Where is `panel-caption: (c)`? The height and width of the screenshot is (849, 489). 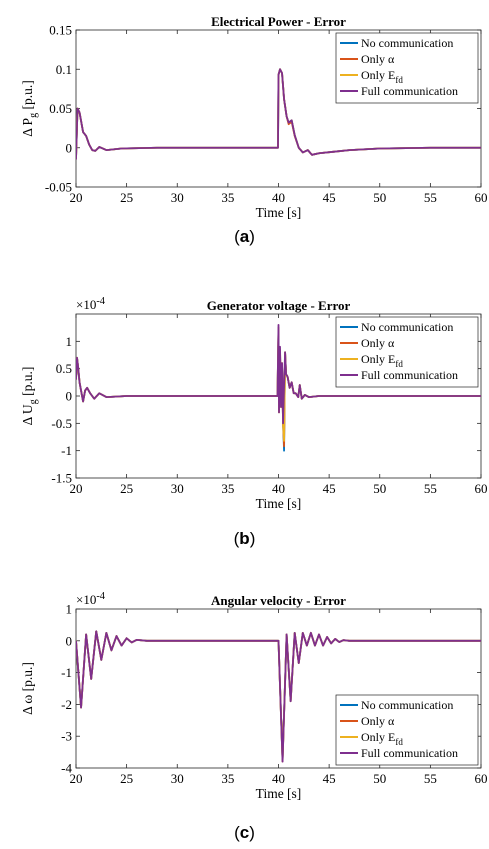 panel-caption: (c) is located at coordinates (244, 832).